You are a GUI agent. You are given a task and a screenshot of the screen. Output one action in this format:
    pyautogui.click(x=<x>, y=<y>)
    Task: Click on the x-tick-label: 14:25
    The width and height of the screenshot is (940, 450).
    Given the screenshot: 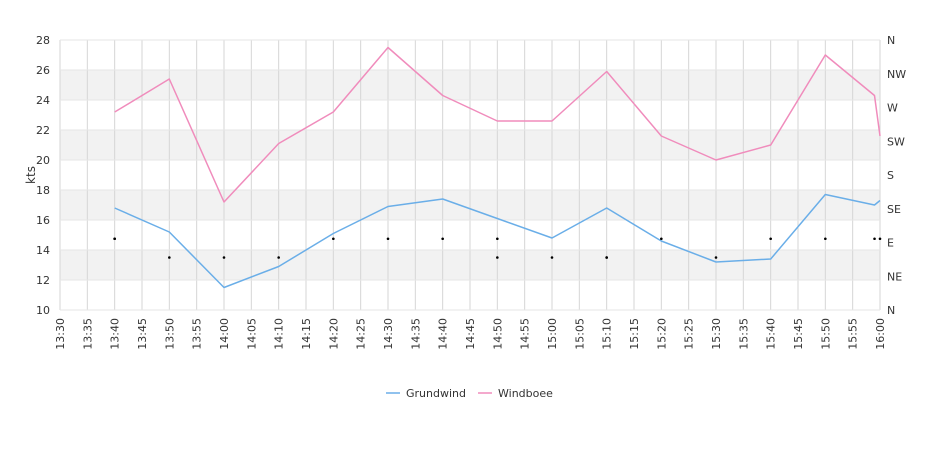 What is the action you would take?
    pyautogui.click(x=361, y=334)
    